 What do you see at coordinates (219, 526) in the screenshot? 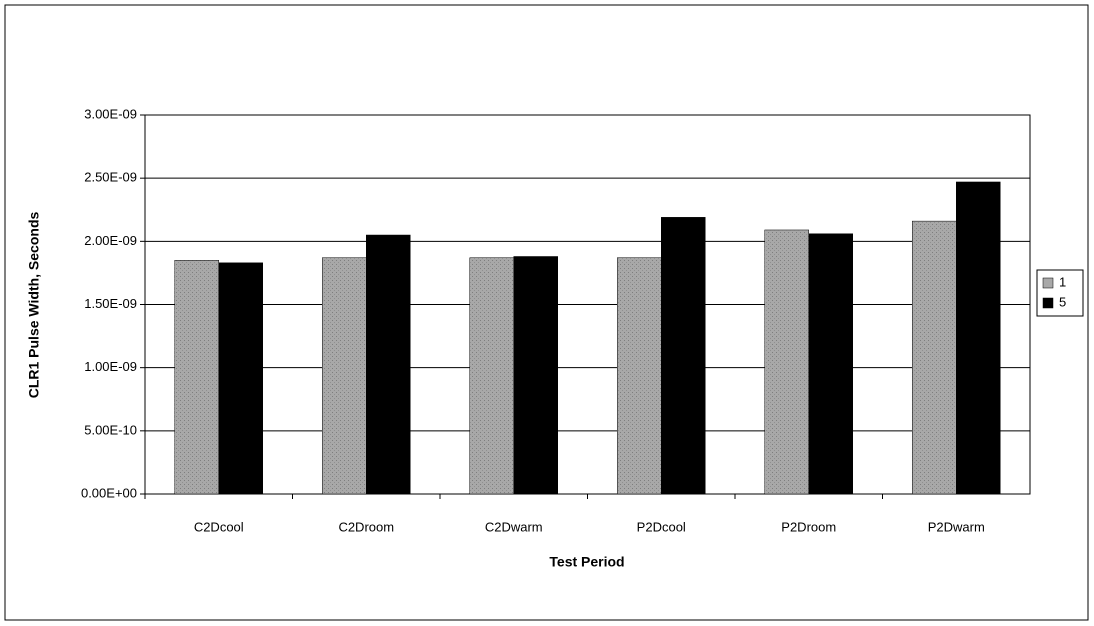
I see `x-tick-label: C2Dcool` at bounding box center [219, 526].